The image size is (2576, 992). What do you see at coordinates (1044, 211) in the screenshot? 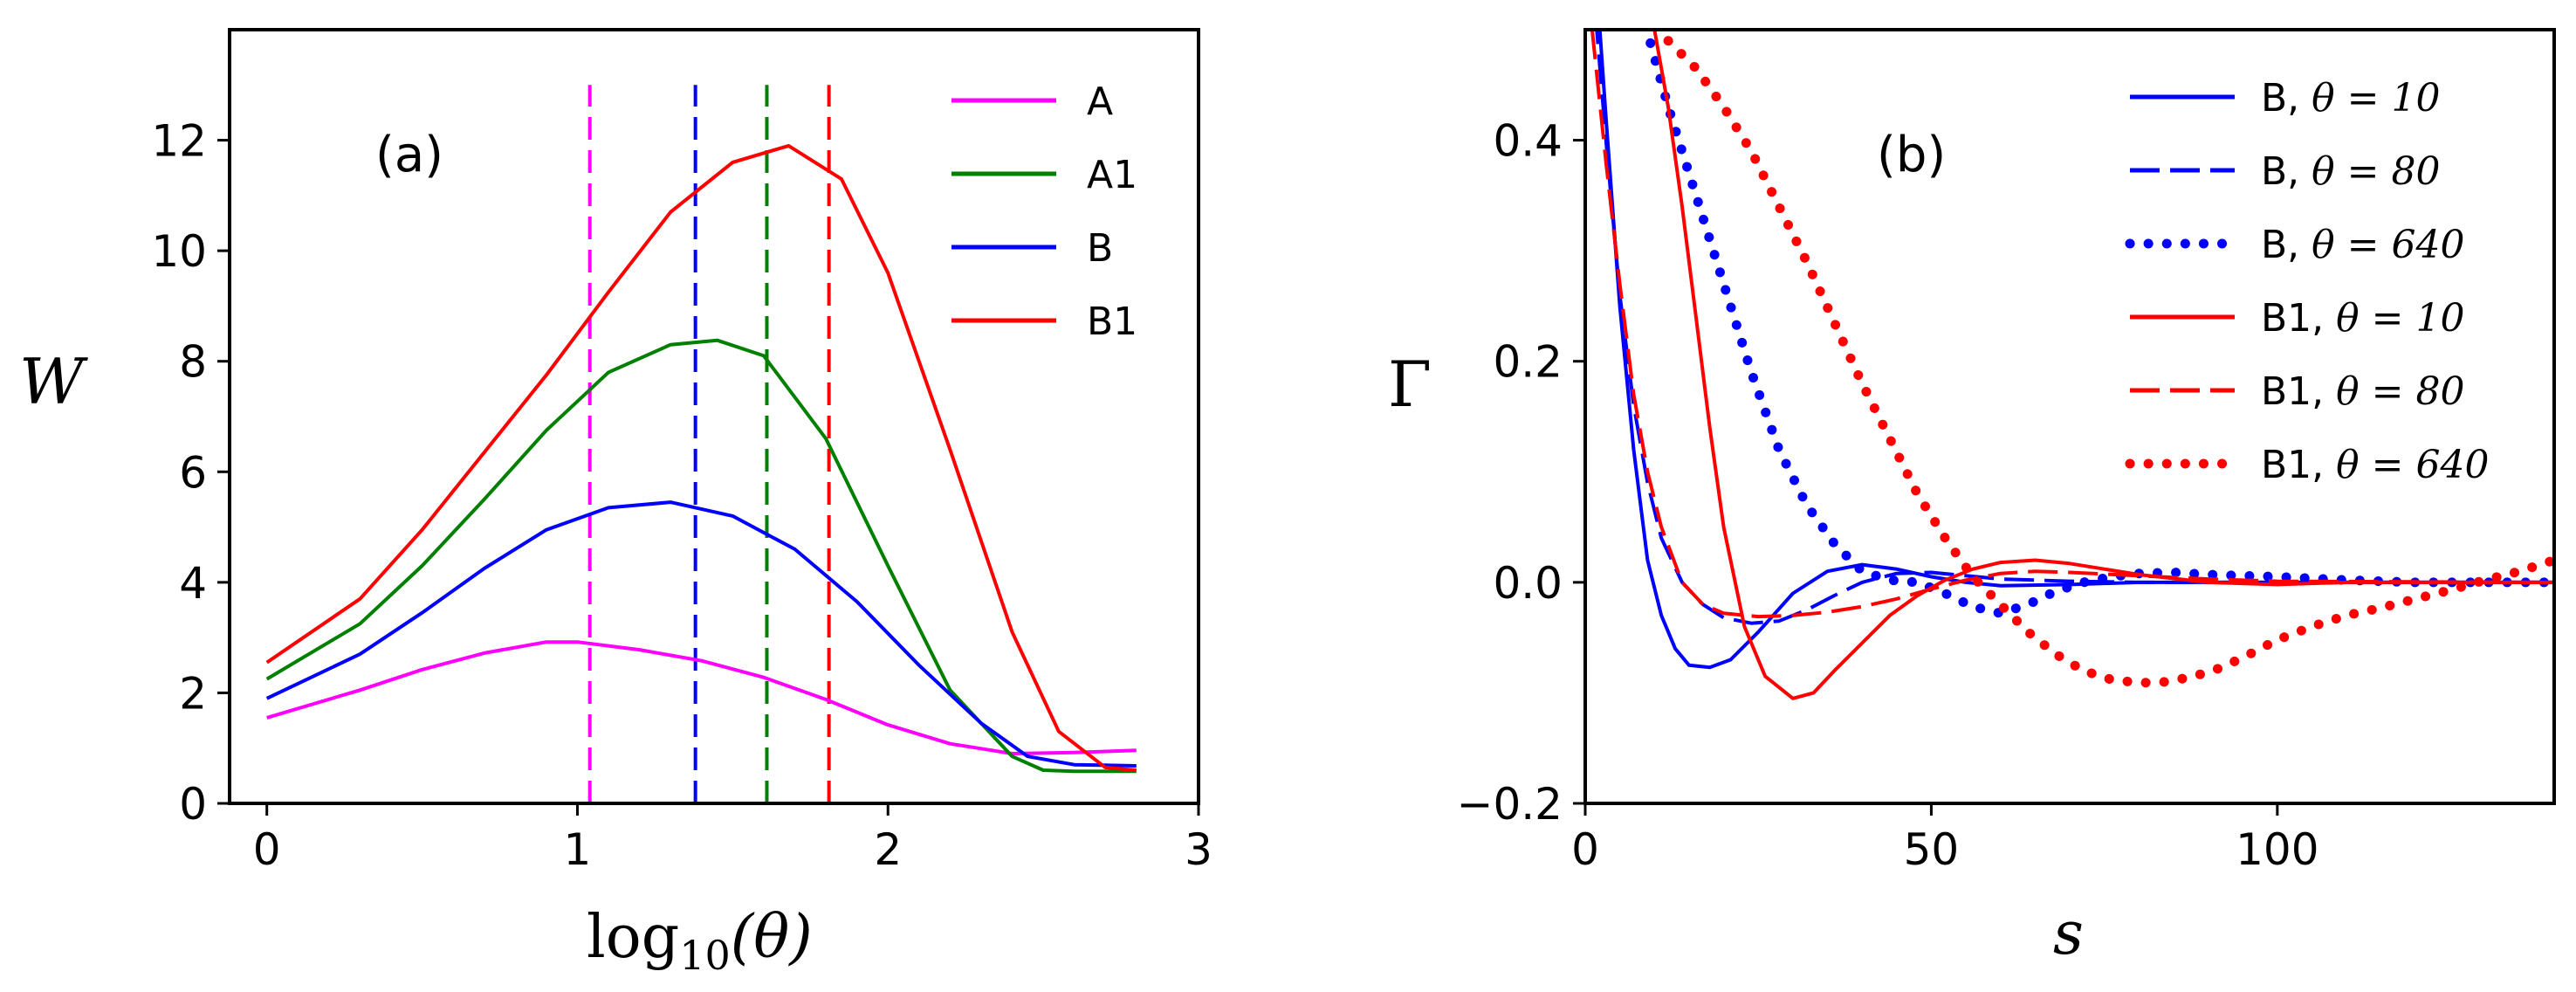
I see `panel-a-legend: A A1 B B1` at bounding box center [1044, 211].